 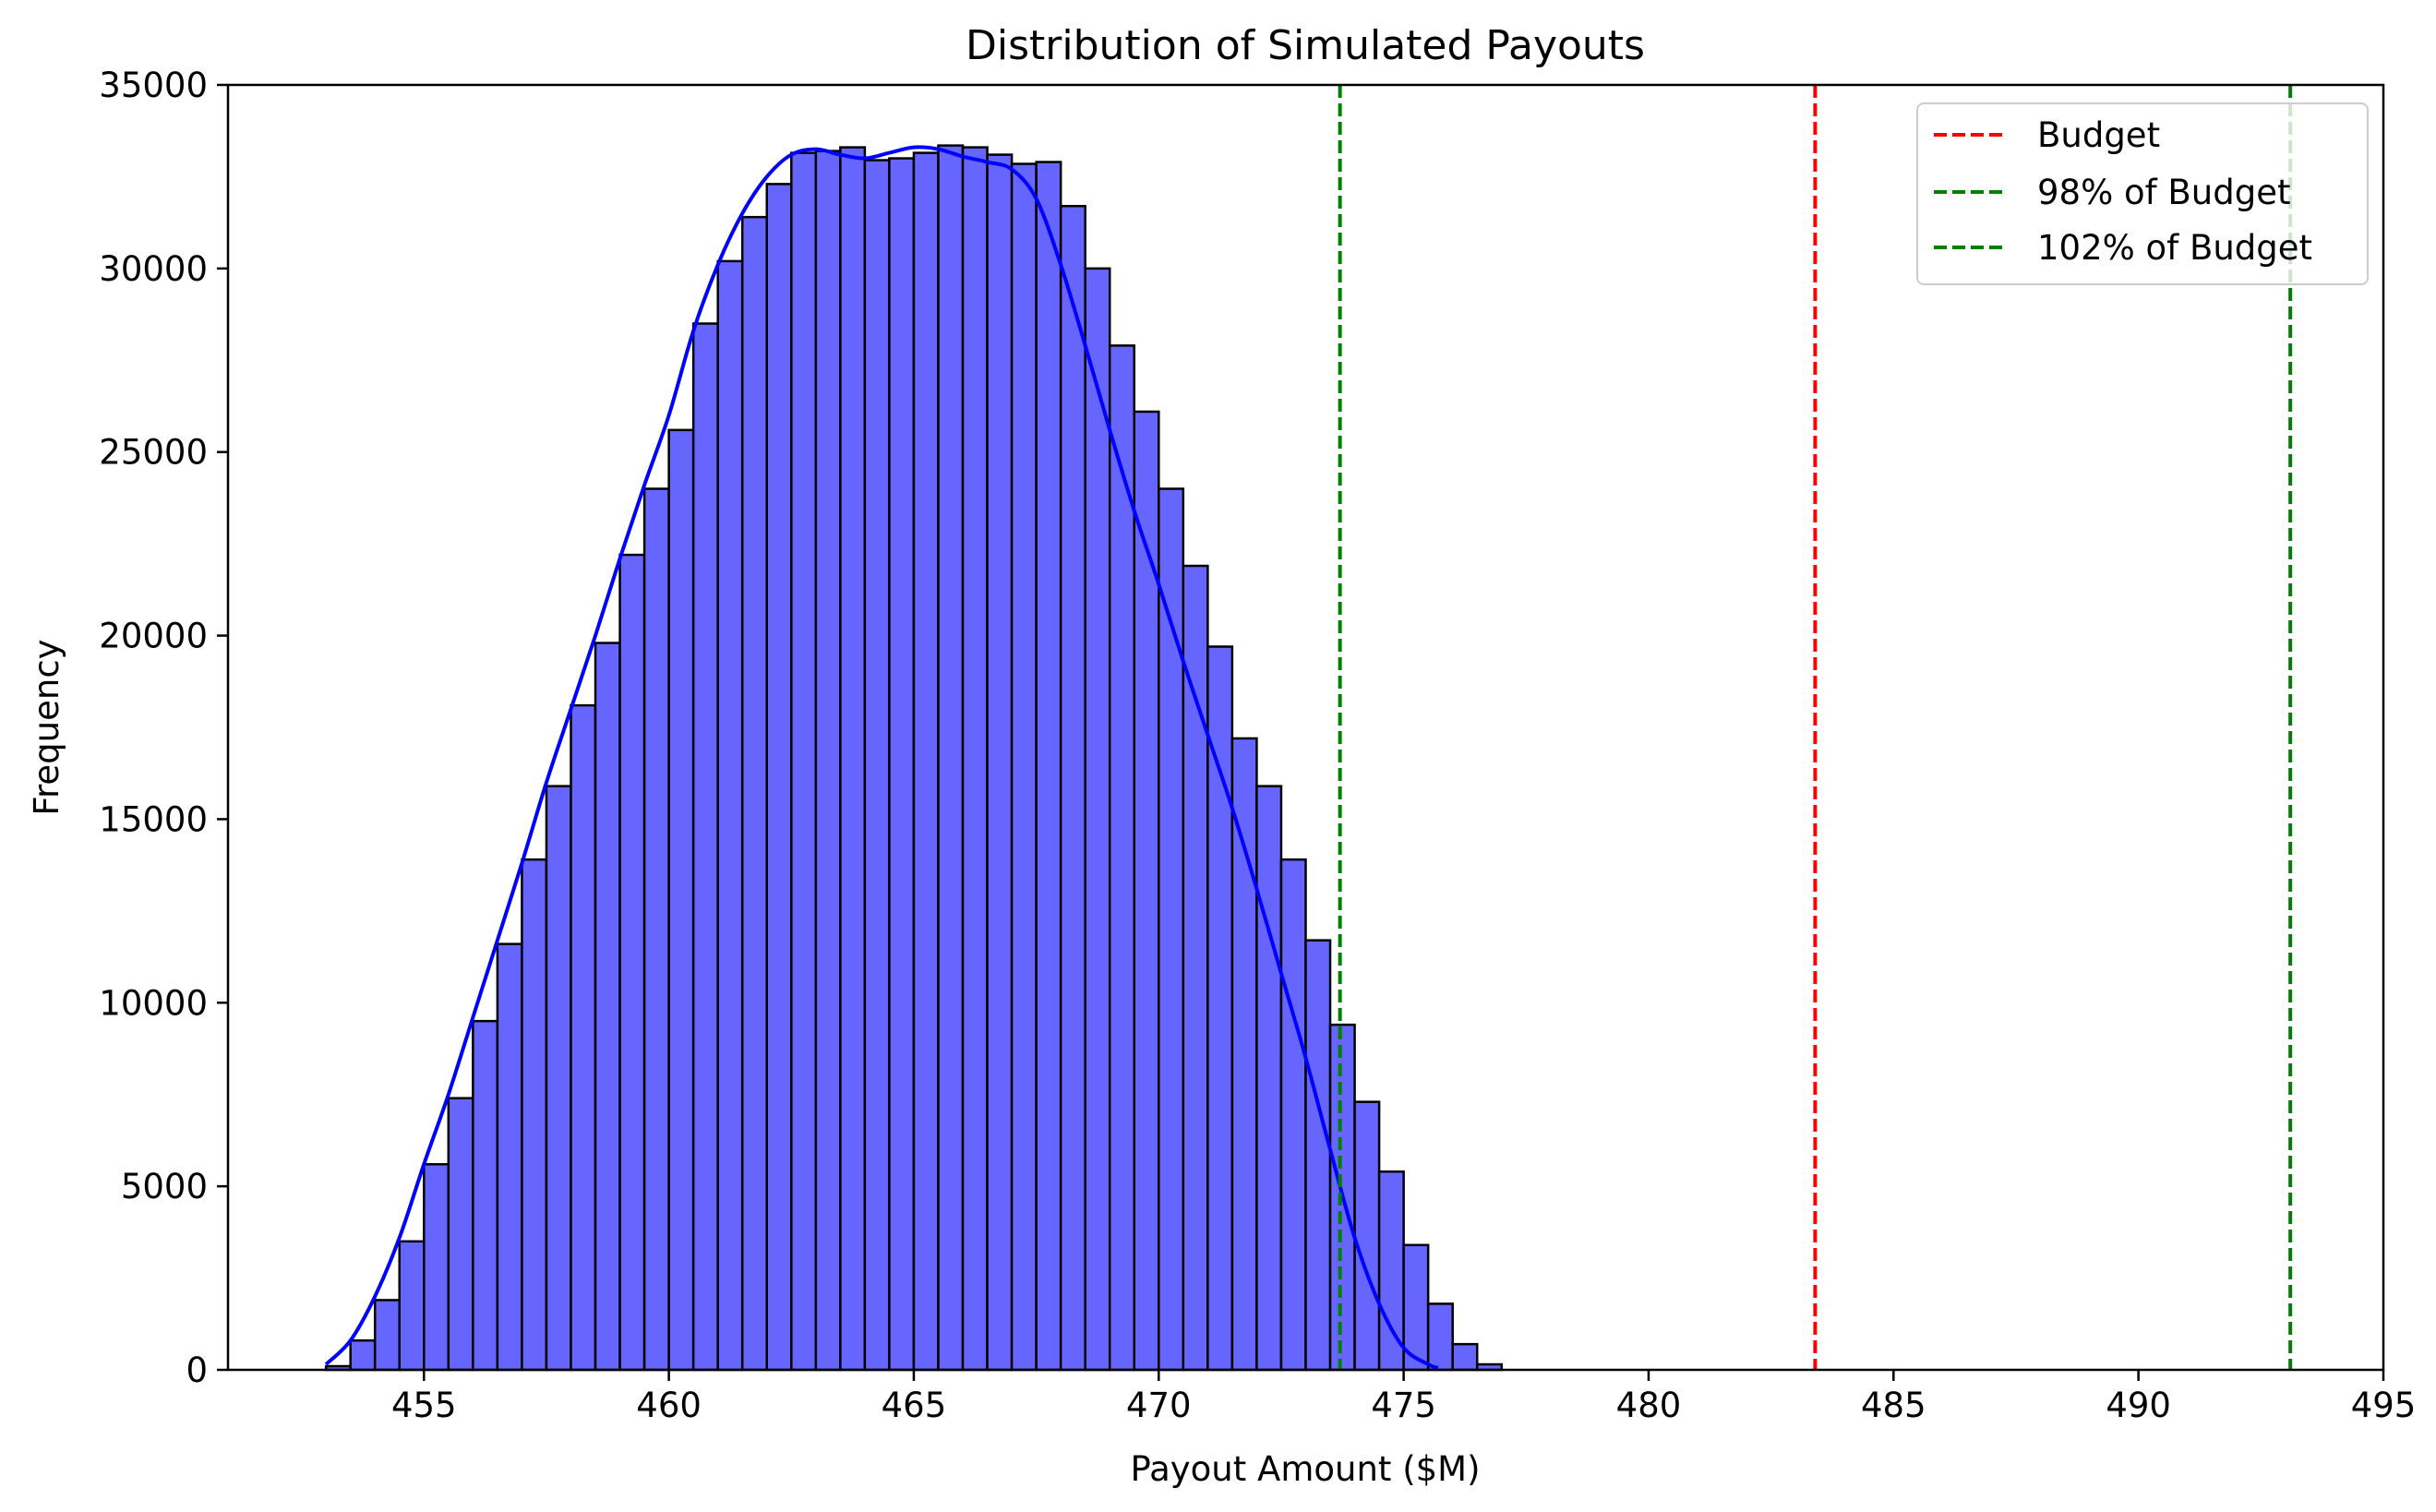 I want to click on x-tick-label: 455, so click(x=424, y=1405).